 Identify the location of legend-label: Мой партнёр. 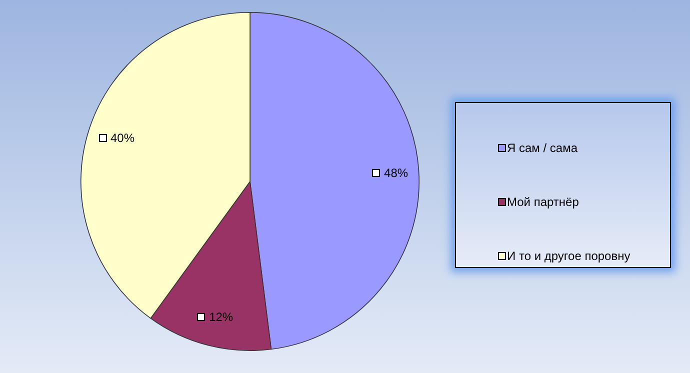
(543, 202).